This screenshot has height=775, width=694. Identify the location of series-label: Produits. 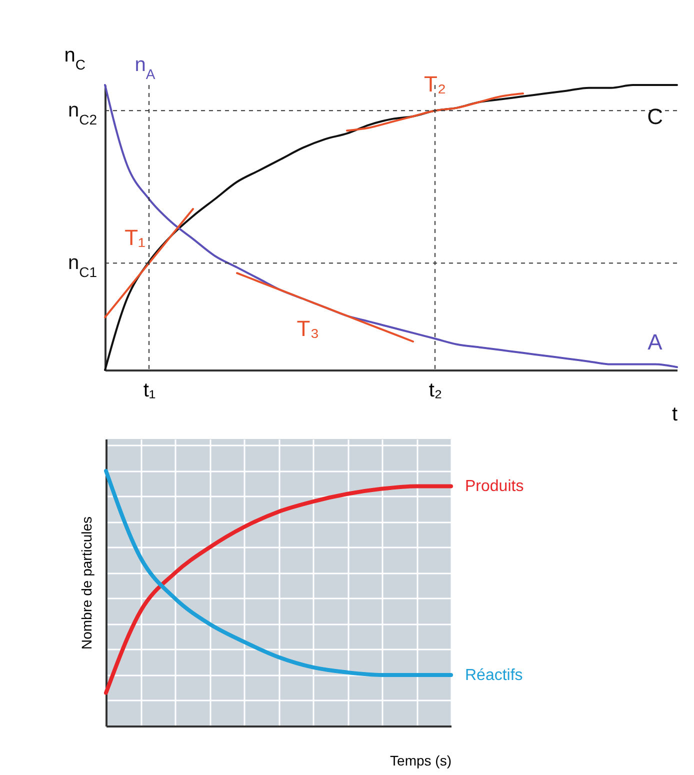
(494, 487).